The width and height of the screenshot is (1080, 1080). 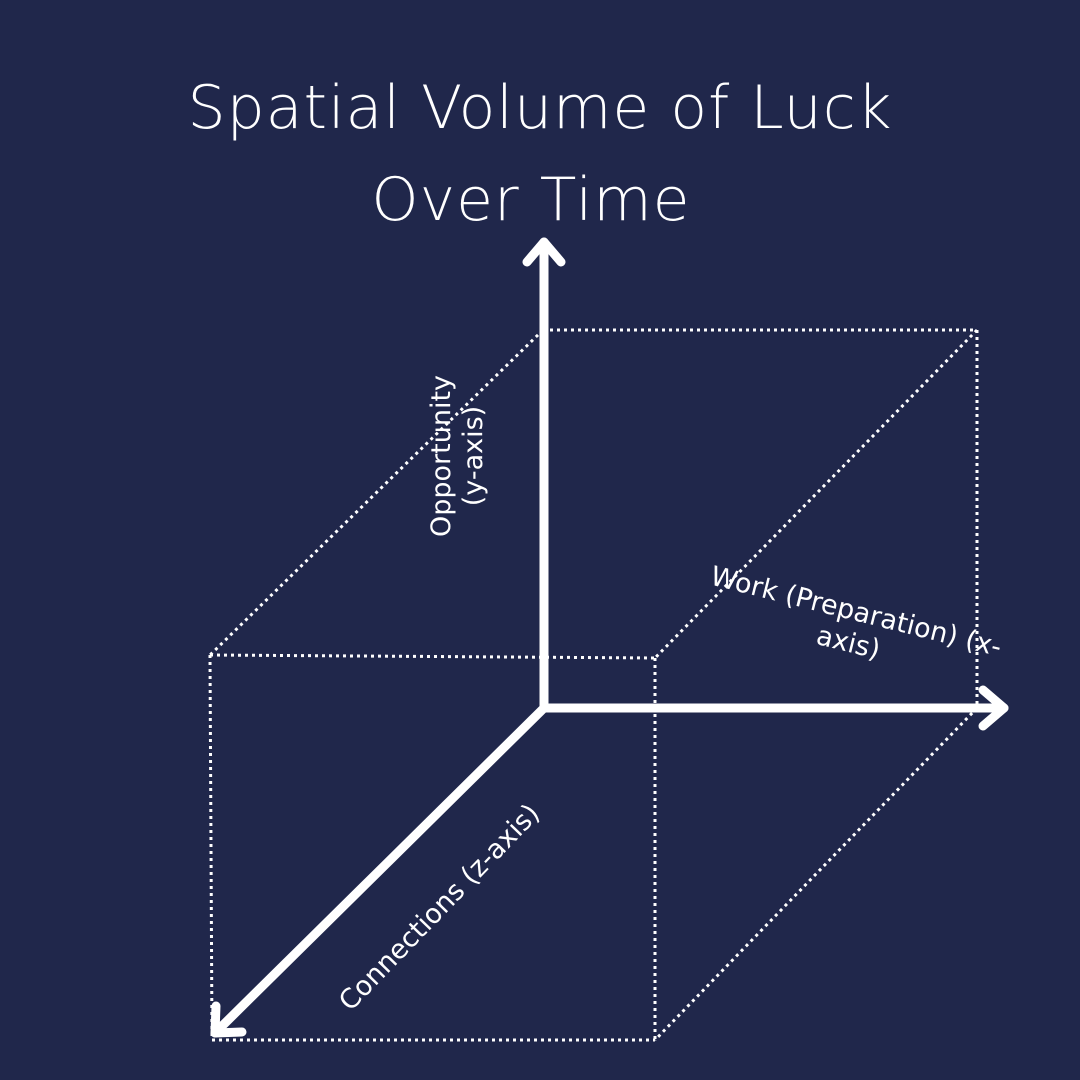 I want to click on y-axis-arrowhead, so click(x=544, y=252).